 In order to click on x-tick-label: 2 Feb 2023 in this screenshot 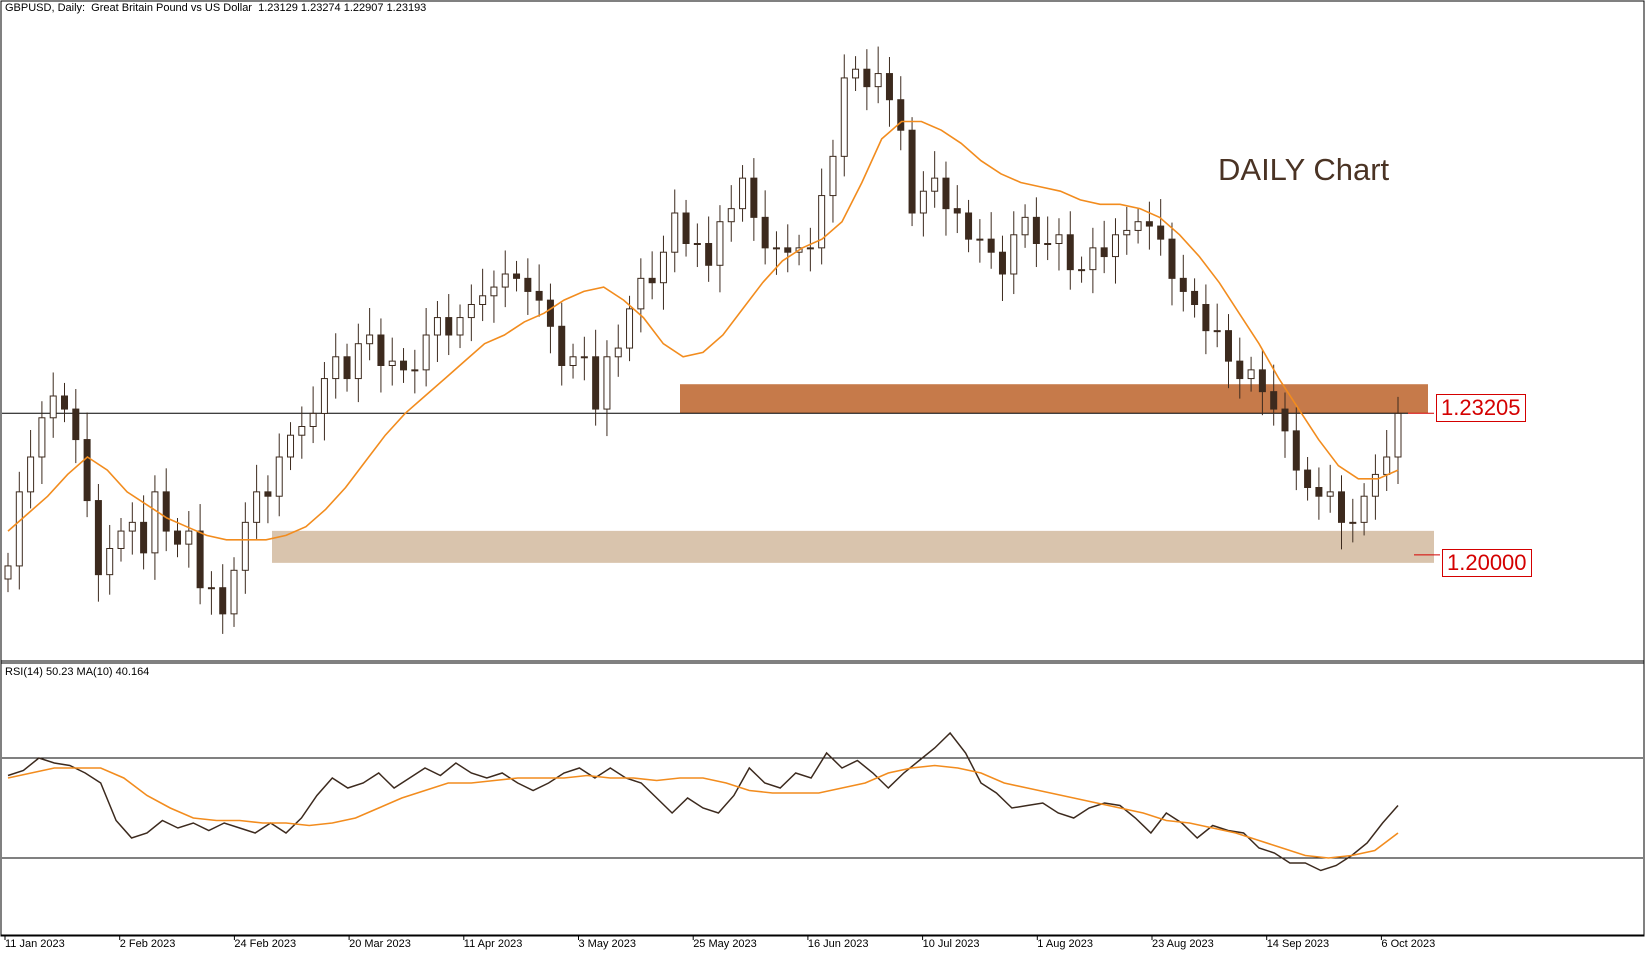, I will do `click(147, 944)`.